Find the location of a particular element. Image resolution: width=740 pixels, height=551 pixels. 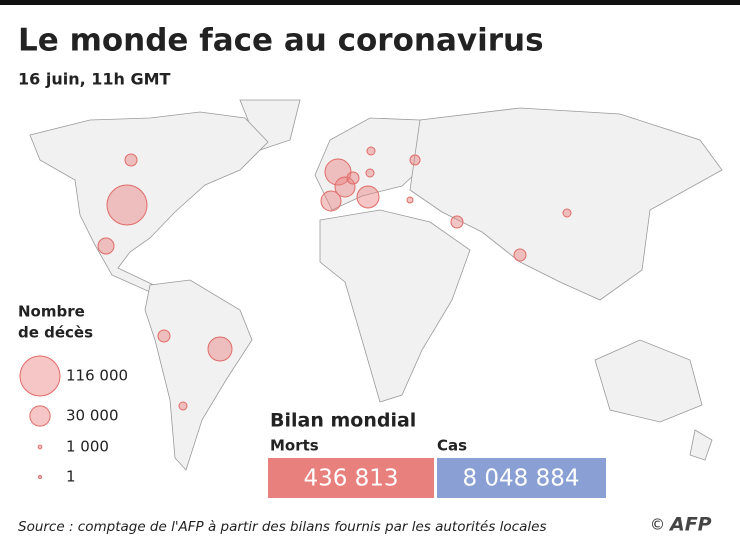

legend-label: 1 is located at coordinates (71, 477).